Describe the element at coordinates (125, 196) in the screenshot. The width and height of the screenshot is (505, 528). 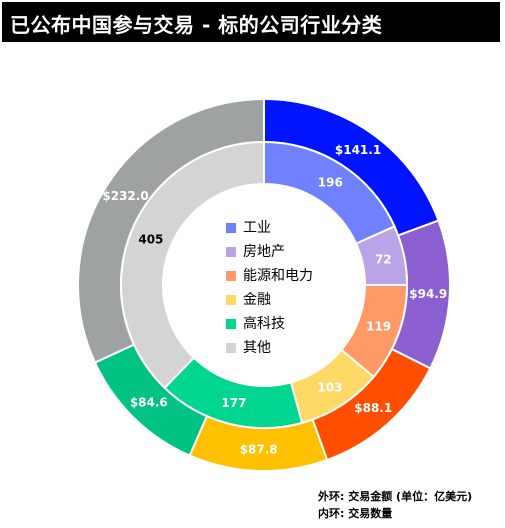
I see `outer-label-6: $232.0` at that location.